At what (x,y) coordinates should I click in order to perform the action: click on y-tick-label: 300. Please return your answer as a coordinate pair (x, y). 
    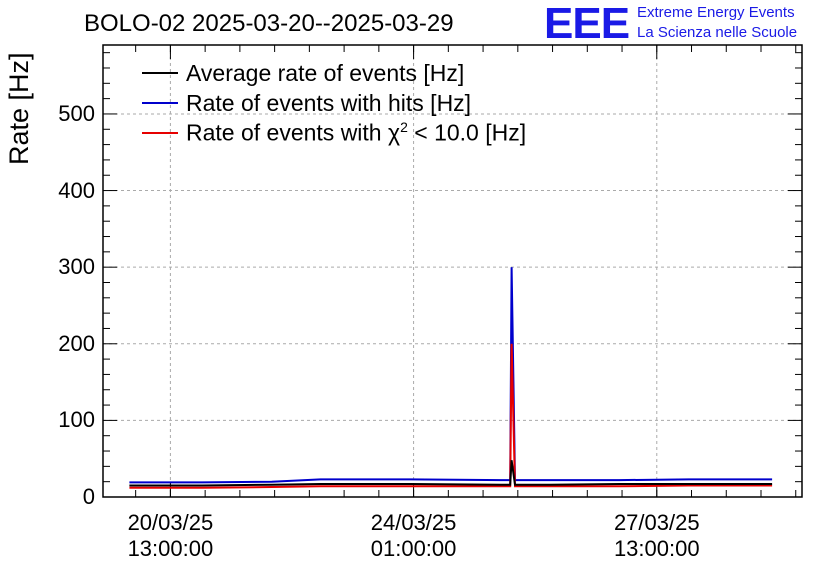
    Looking at the image, I should click on (76, 267).